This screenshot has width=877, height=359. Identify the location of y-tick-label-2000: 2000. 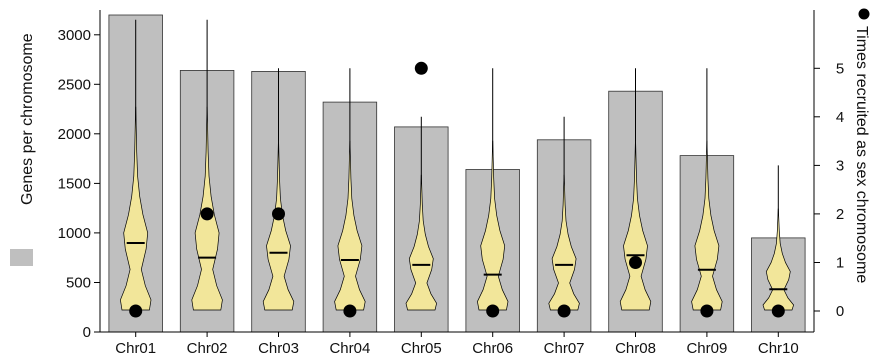
(74, 134).